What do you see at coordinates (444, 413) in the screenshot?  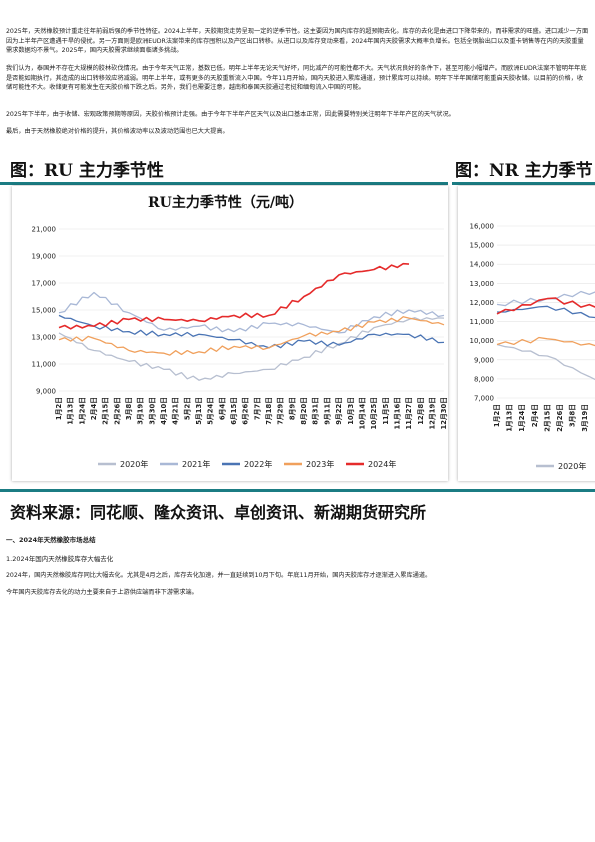 I see `x-tick-label: 12月30日` at bounding box center [444, 413].